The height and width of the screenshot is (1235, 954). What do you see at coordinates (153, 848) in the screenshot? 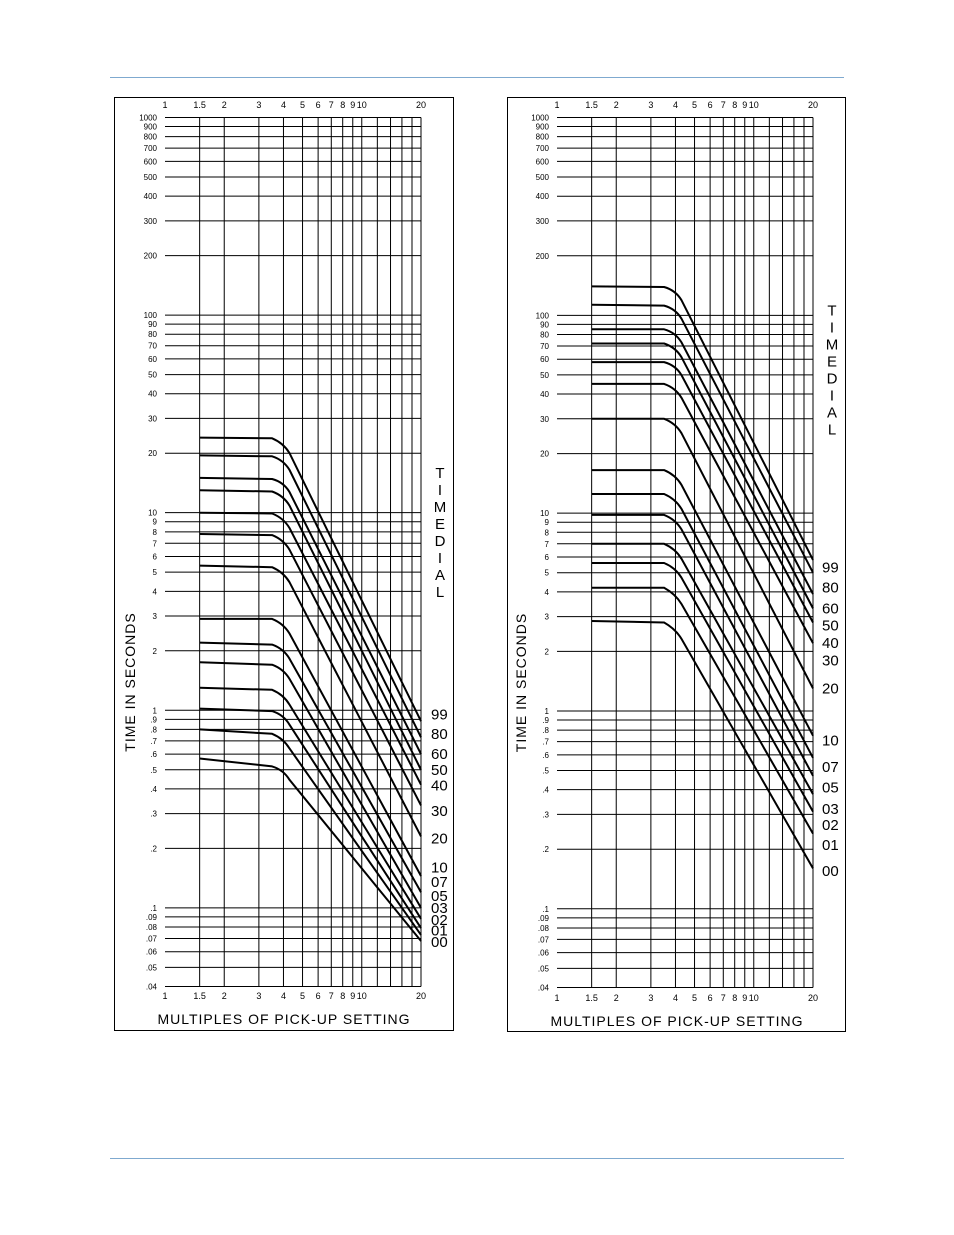
I see `y-tick-label: .2` at bounding box center [153, 848].